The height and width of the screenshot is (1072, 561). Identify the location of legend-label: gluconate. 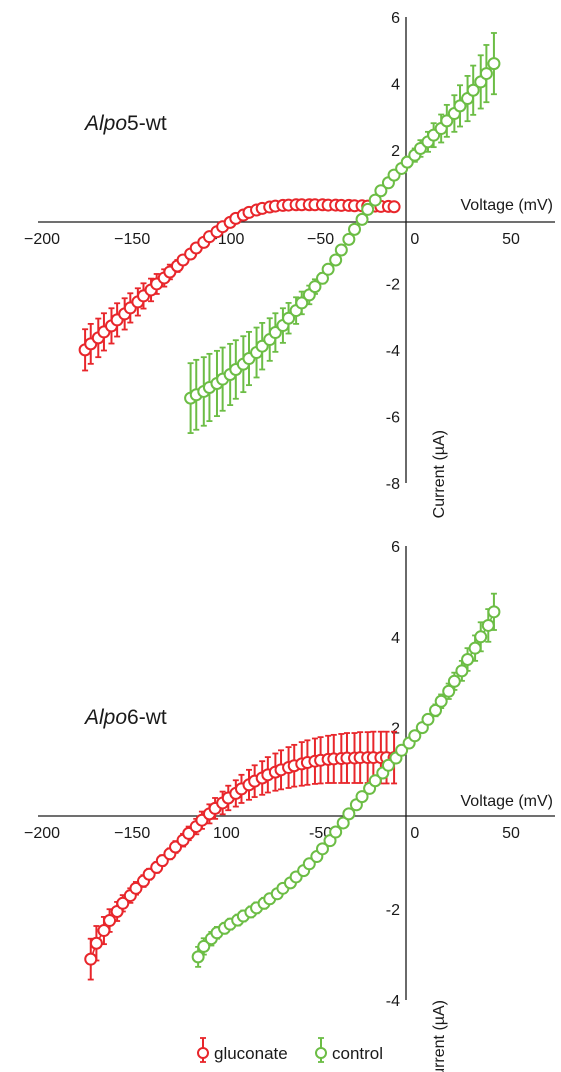
(251, 1053).